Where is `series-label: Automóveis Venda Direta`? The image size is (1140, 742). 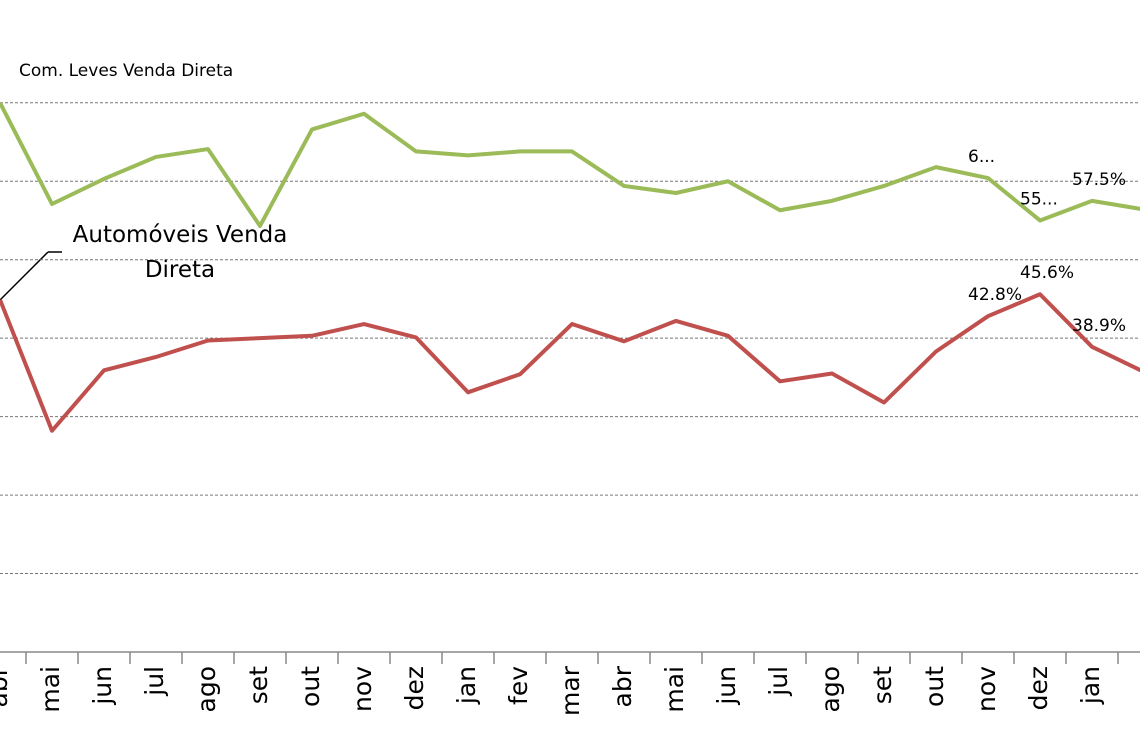
series-label: Automóveis Venda Direta is located at coordinates (180, 252).